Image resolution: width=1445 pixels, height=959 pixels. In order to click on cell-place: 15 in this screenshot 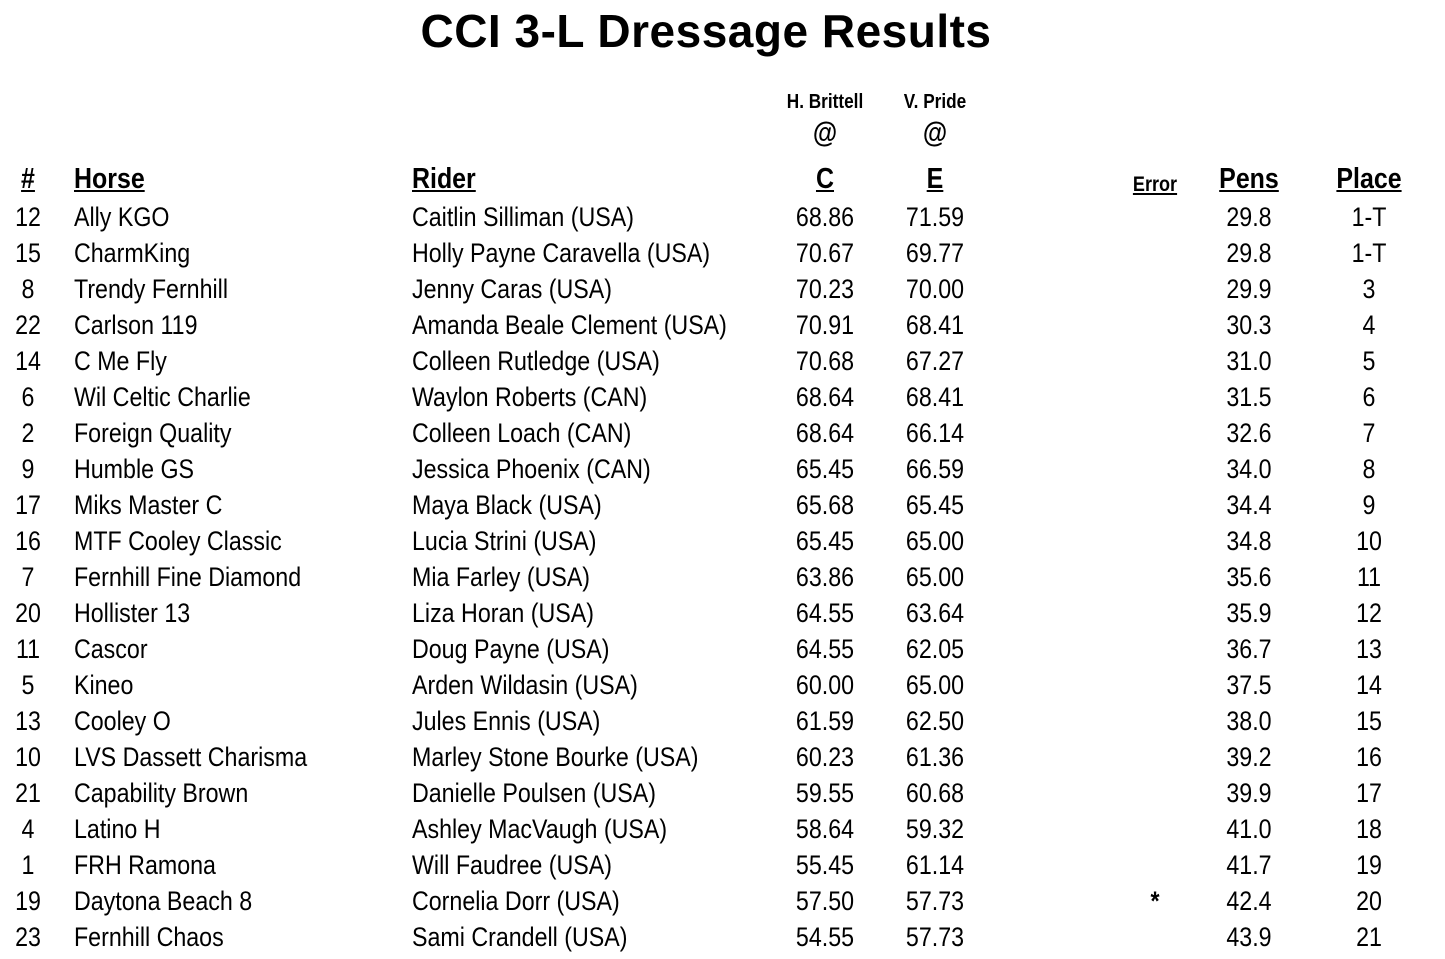, I will do `click(1369, 721)`.